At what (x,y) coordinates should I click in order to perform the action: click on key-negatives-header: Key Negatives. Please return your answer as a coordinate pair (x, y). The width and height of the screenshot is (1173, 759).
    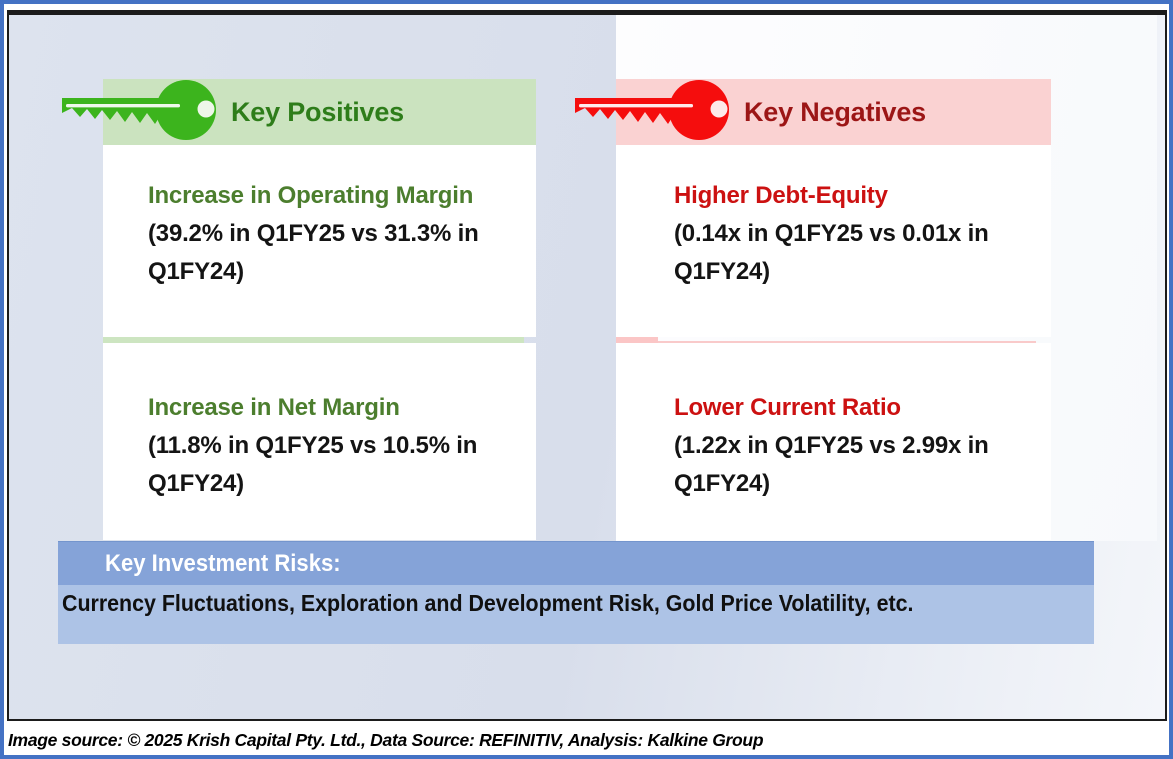
    Looking at the image, I should click on (813, 112).